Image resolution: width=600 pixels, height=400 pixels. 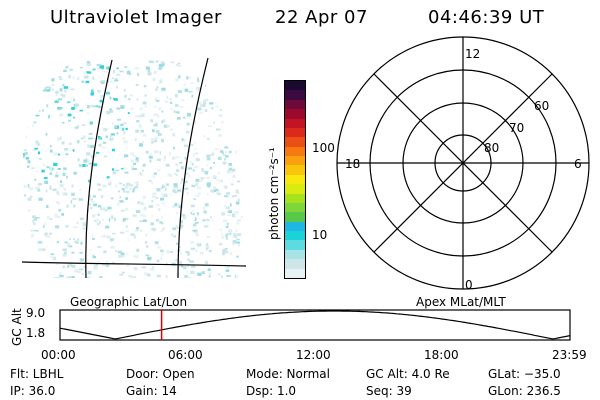 What do you see at coordinates (516, 128) in the screenshot?
I see `mlat-label-70: 70` at bounding box center [516, 128].